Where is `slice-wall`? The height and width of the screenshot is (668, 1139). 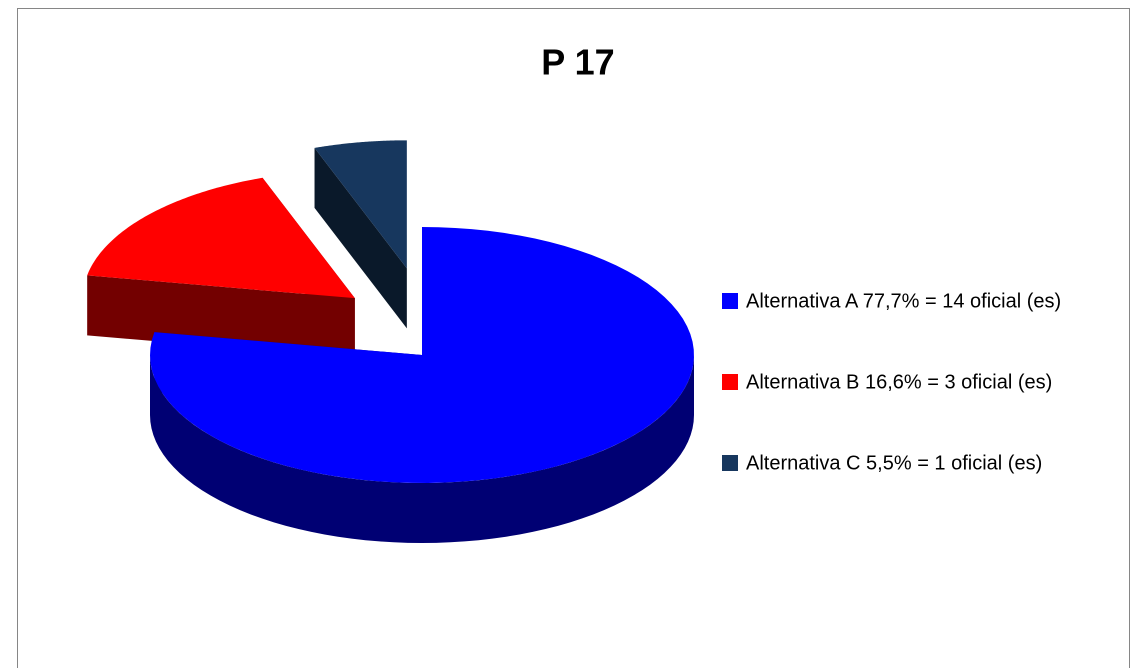
slice-wall is located at coordinates (360, 238).